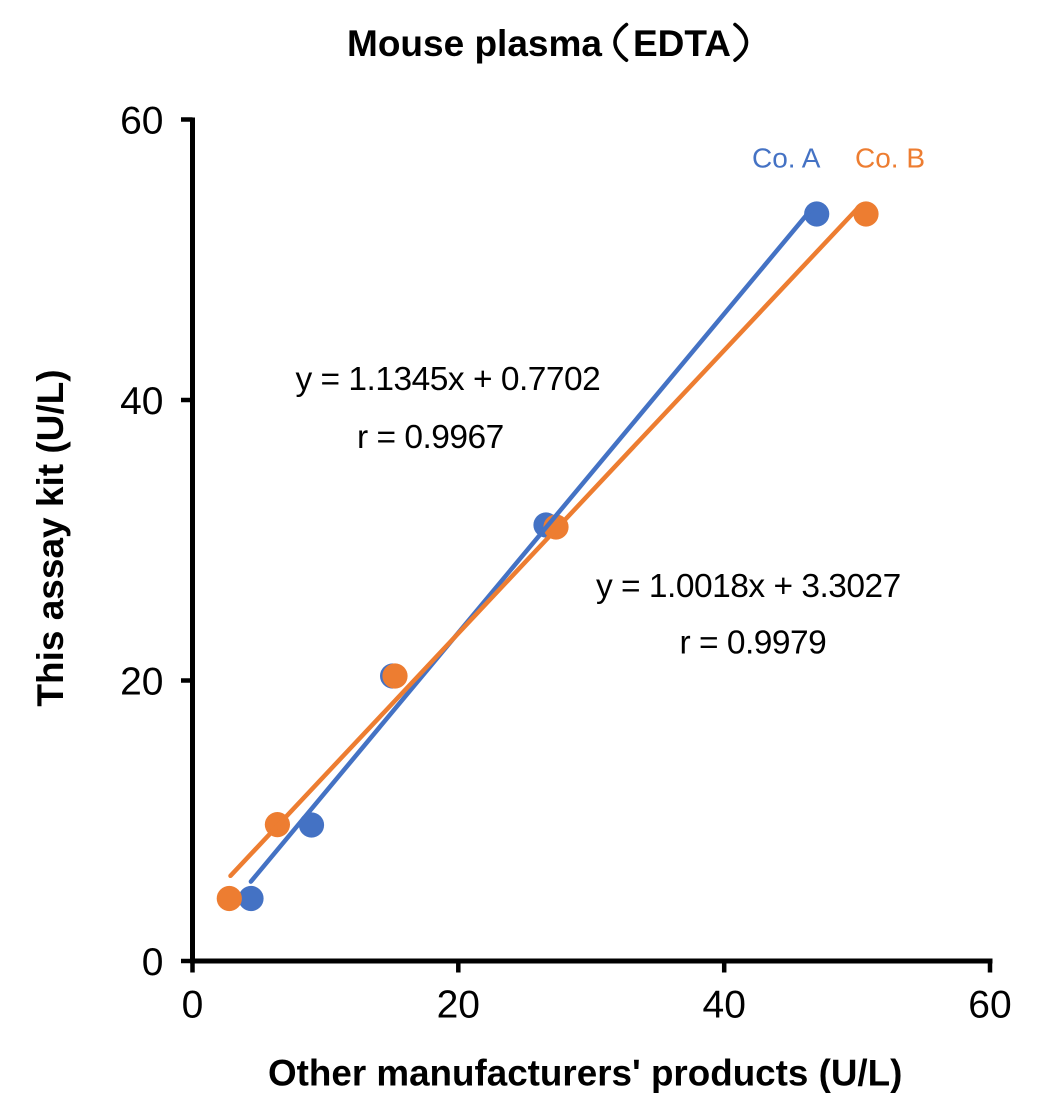 This screenshot has width=1040, height=1105. I want to click on svg-text: Mouse plasma, so click(474, 43).